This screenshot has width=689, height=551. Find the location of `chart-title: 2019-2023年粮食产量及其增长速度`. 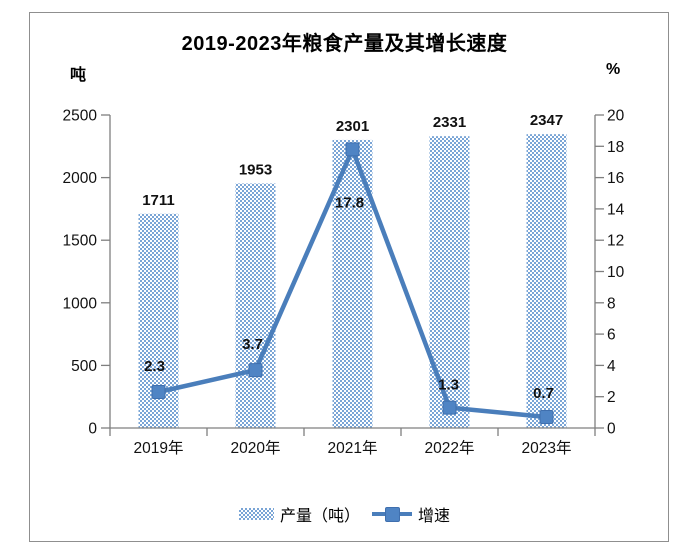

chart-title: 2019-2023年粮食产量及其增长速度 is located at coordinates (344, 44).